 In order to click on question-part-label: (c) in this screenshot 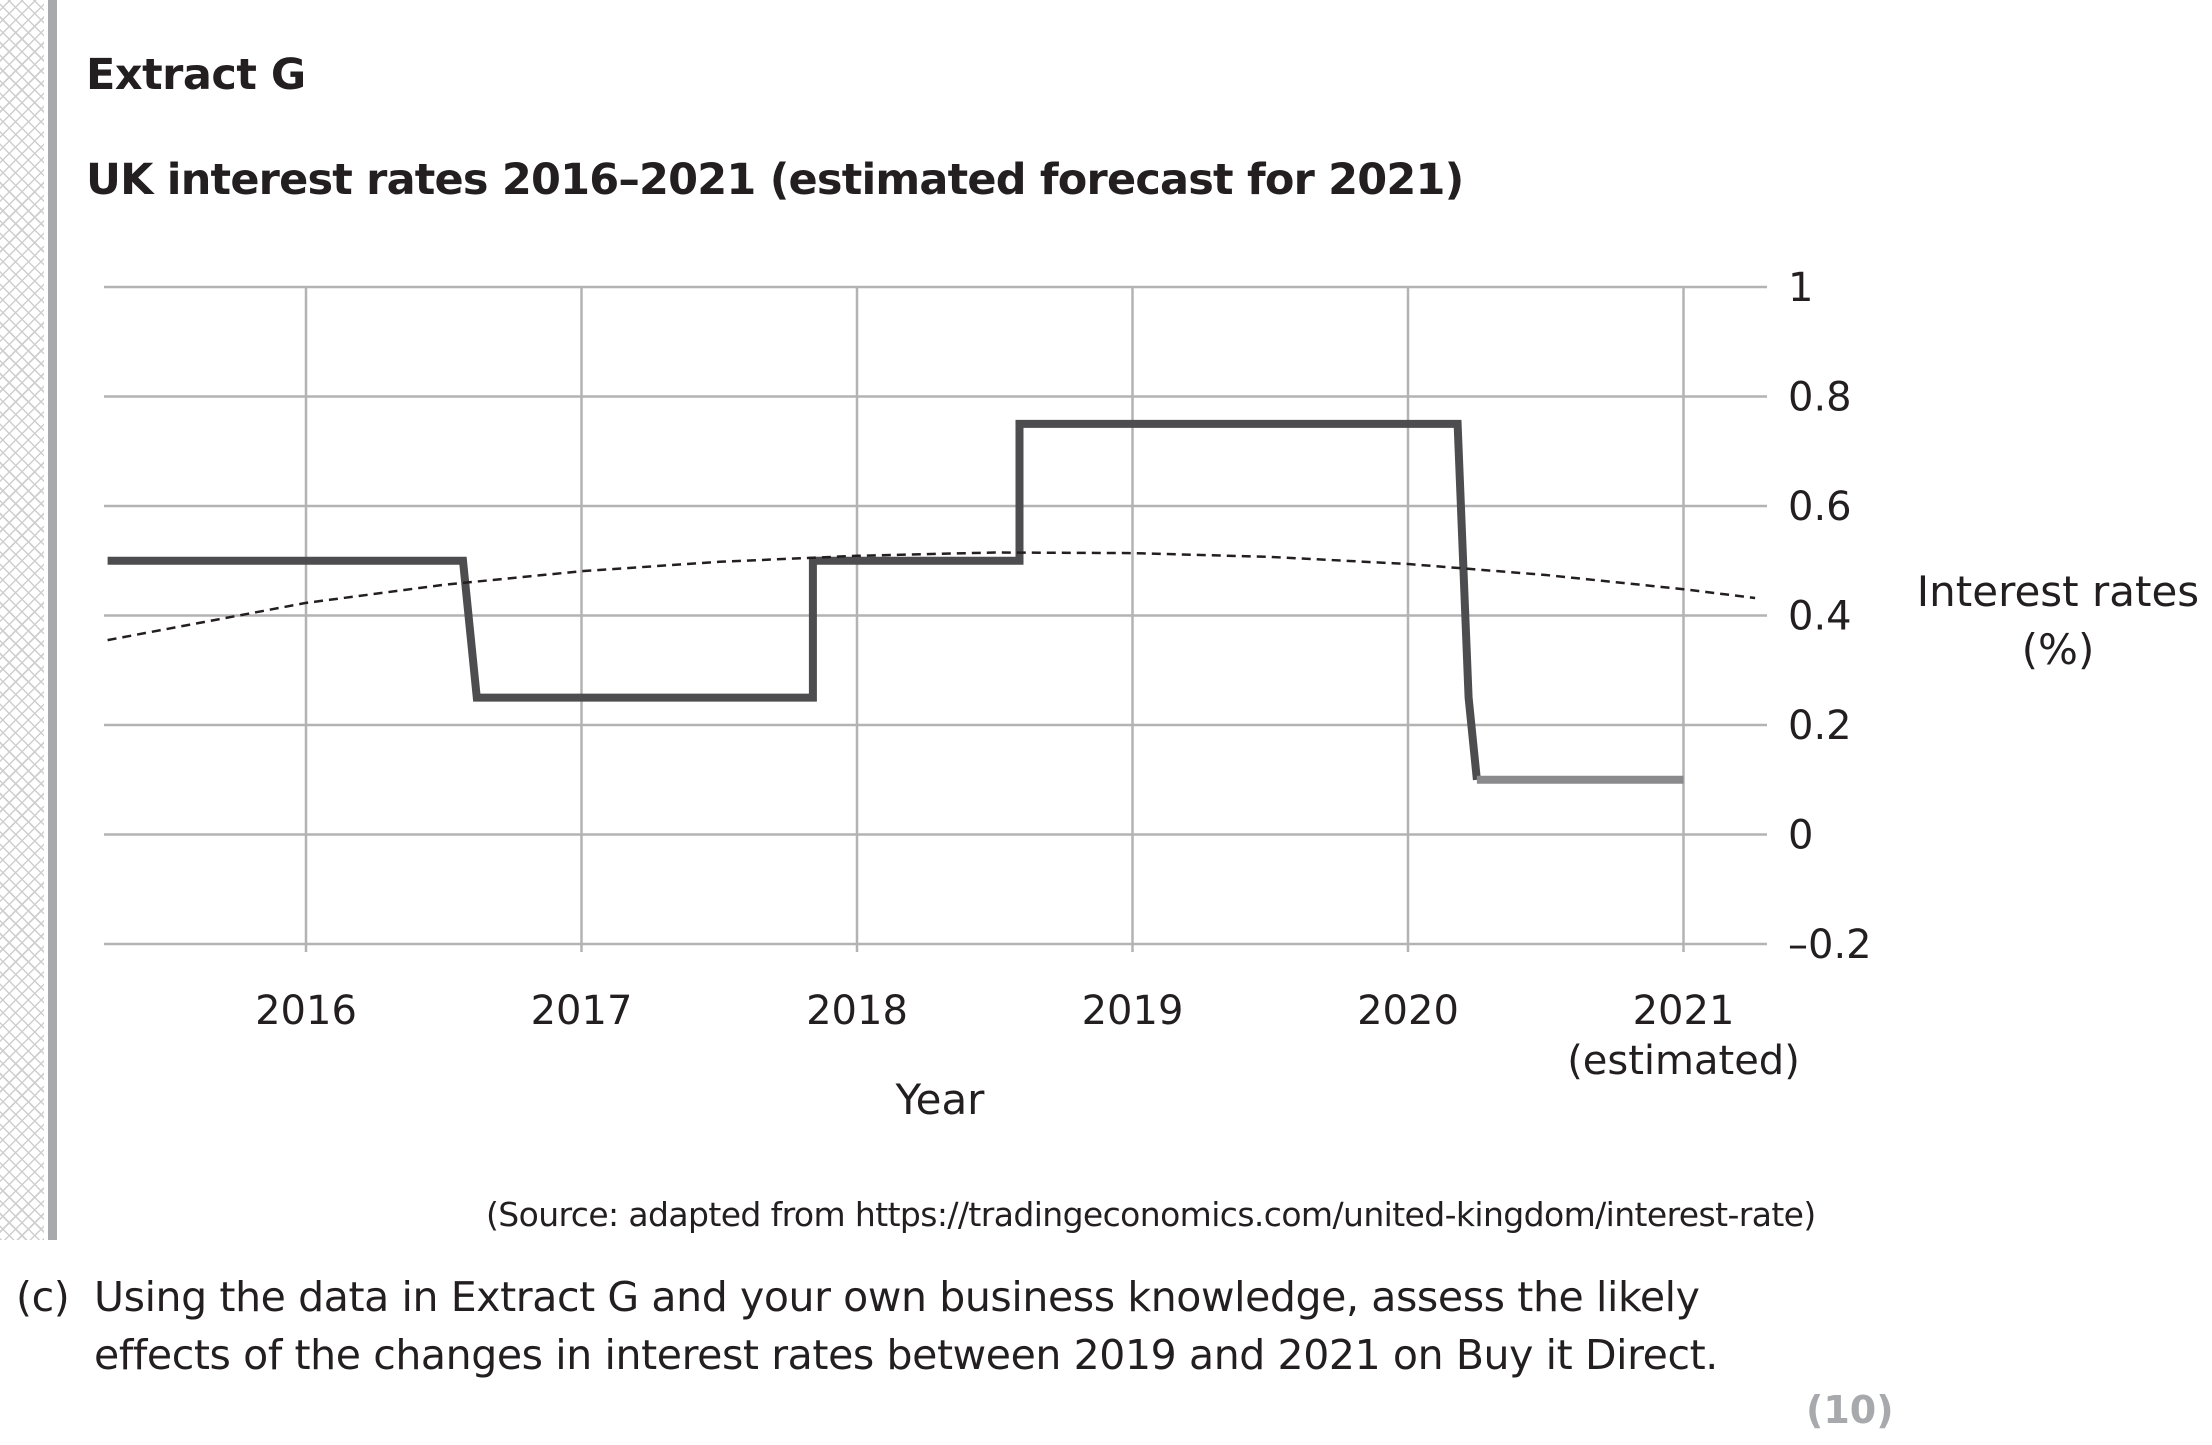, I will do `click(43, 1297)`.